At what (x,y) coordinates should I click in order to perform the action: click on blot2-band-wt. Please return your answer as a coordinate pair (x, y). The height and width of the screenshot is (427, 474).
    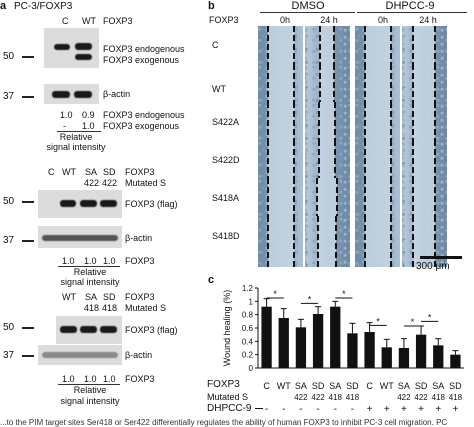
    Looking at the image, I should click on (68, 203).